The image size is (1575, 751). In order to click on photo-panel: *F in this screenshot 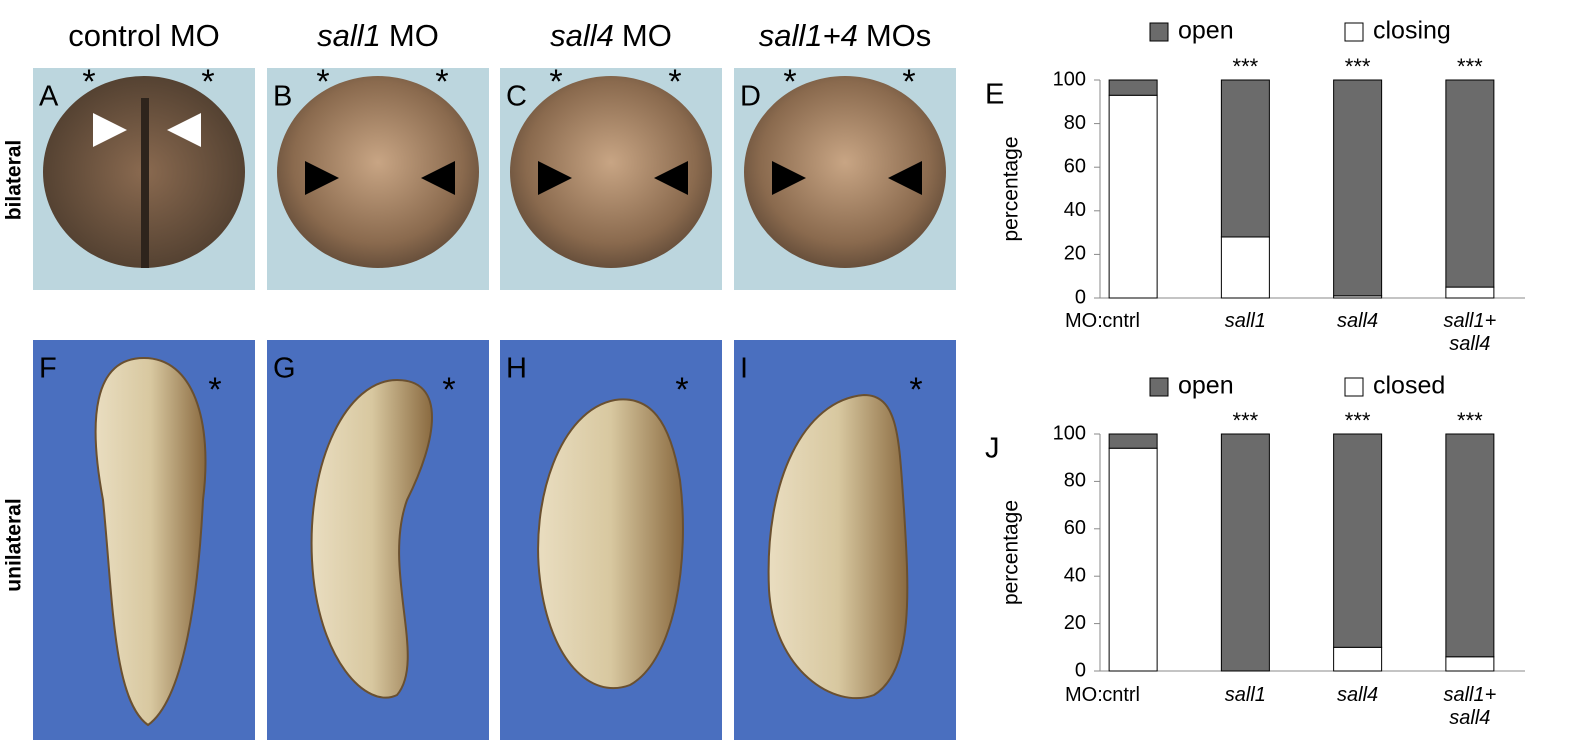, I will do `click(144, 540)`.